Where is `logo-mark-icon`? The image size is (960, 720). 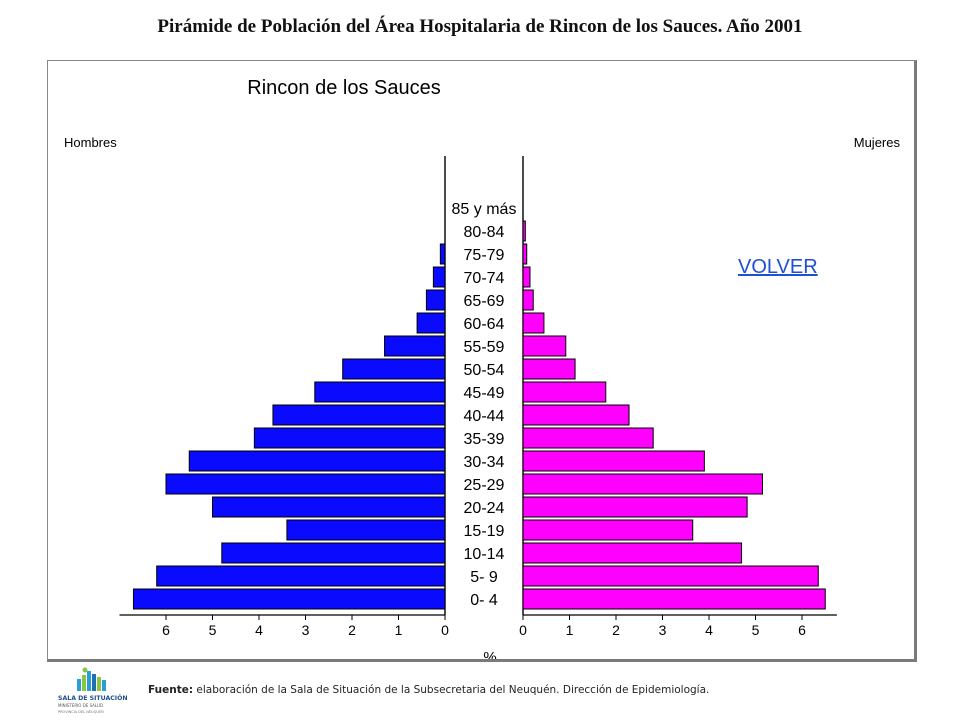
logo-mark-icon is located at coordinates (91, 679).